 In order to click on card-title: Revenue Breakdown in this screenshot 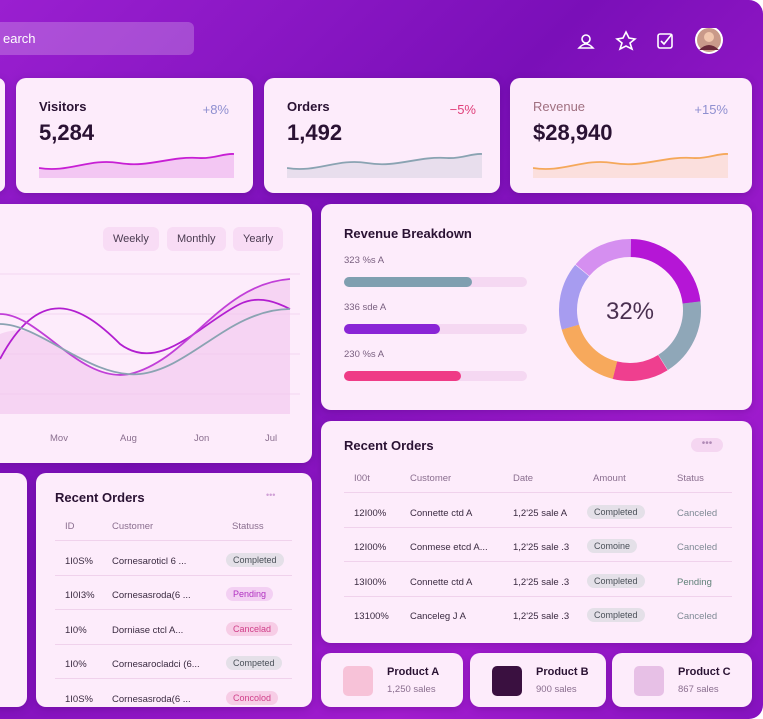, I will do `click(408, 233)`.